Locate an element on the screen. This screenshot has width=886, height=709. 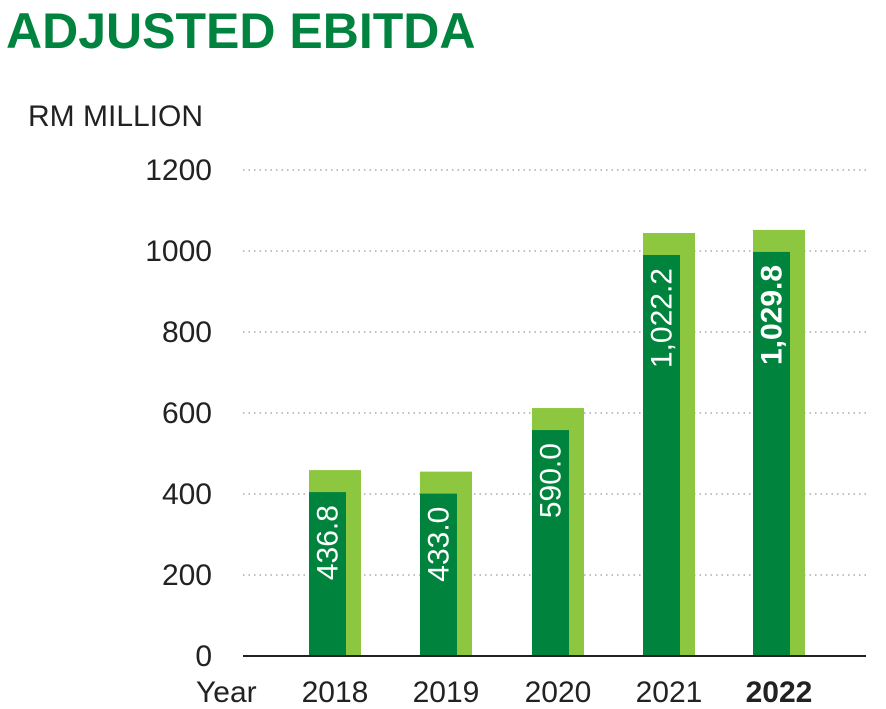
y-tick-label: 200 is located at coordinates (187, 575).